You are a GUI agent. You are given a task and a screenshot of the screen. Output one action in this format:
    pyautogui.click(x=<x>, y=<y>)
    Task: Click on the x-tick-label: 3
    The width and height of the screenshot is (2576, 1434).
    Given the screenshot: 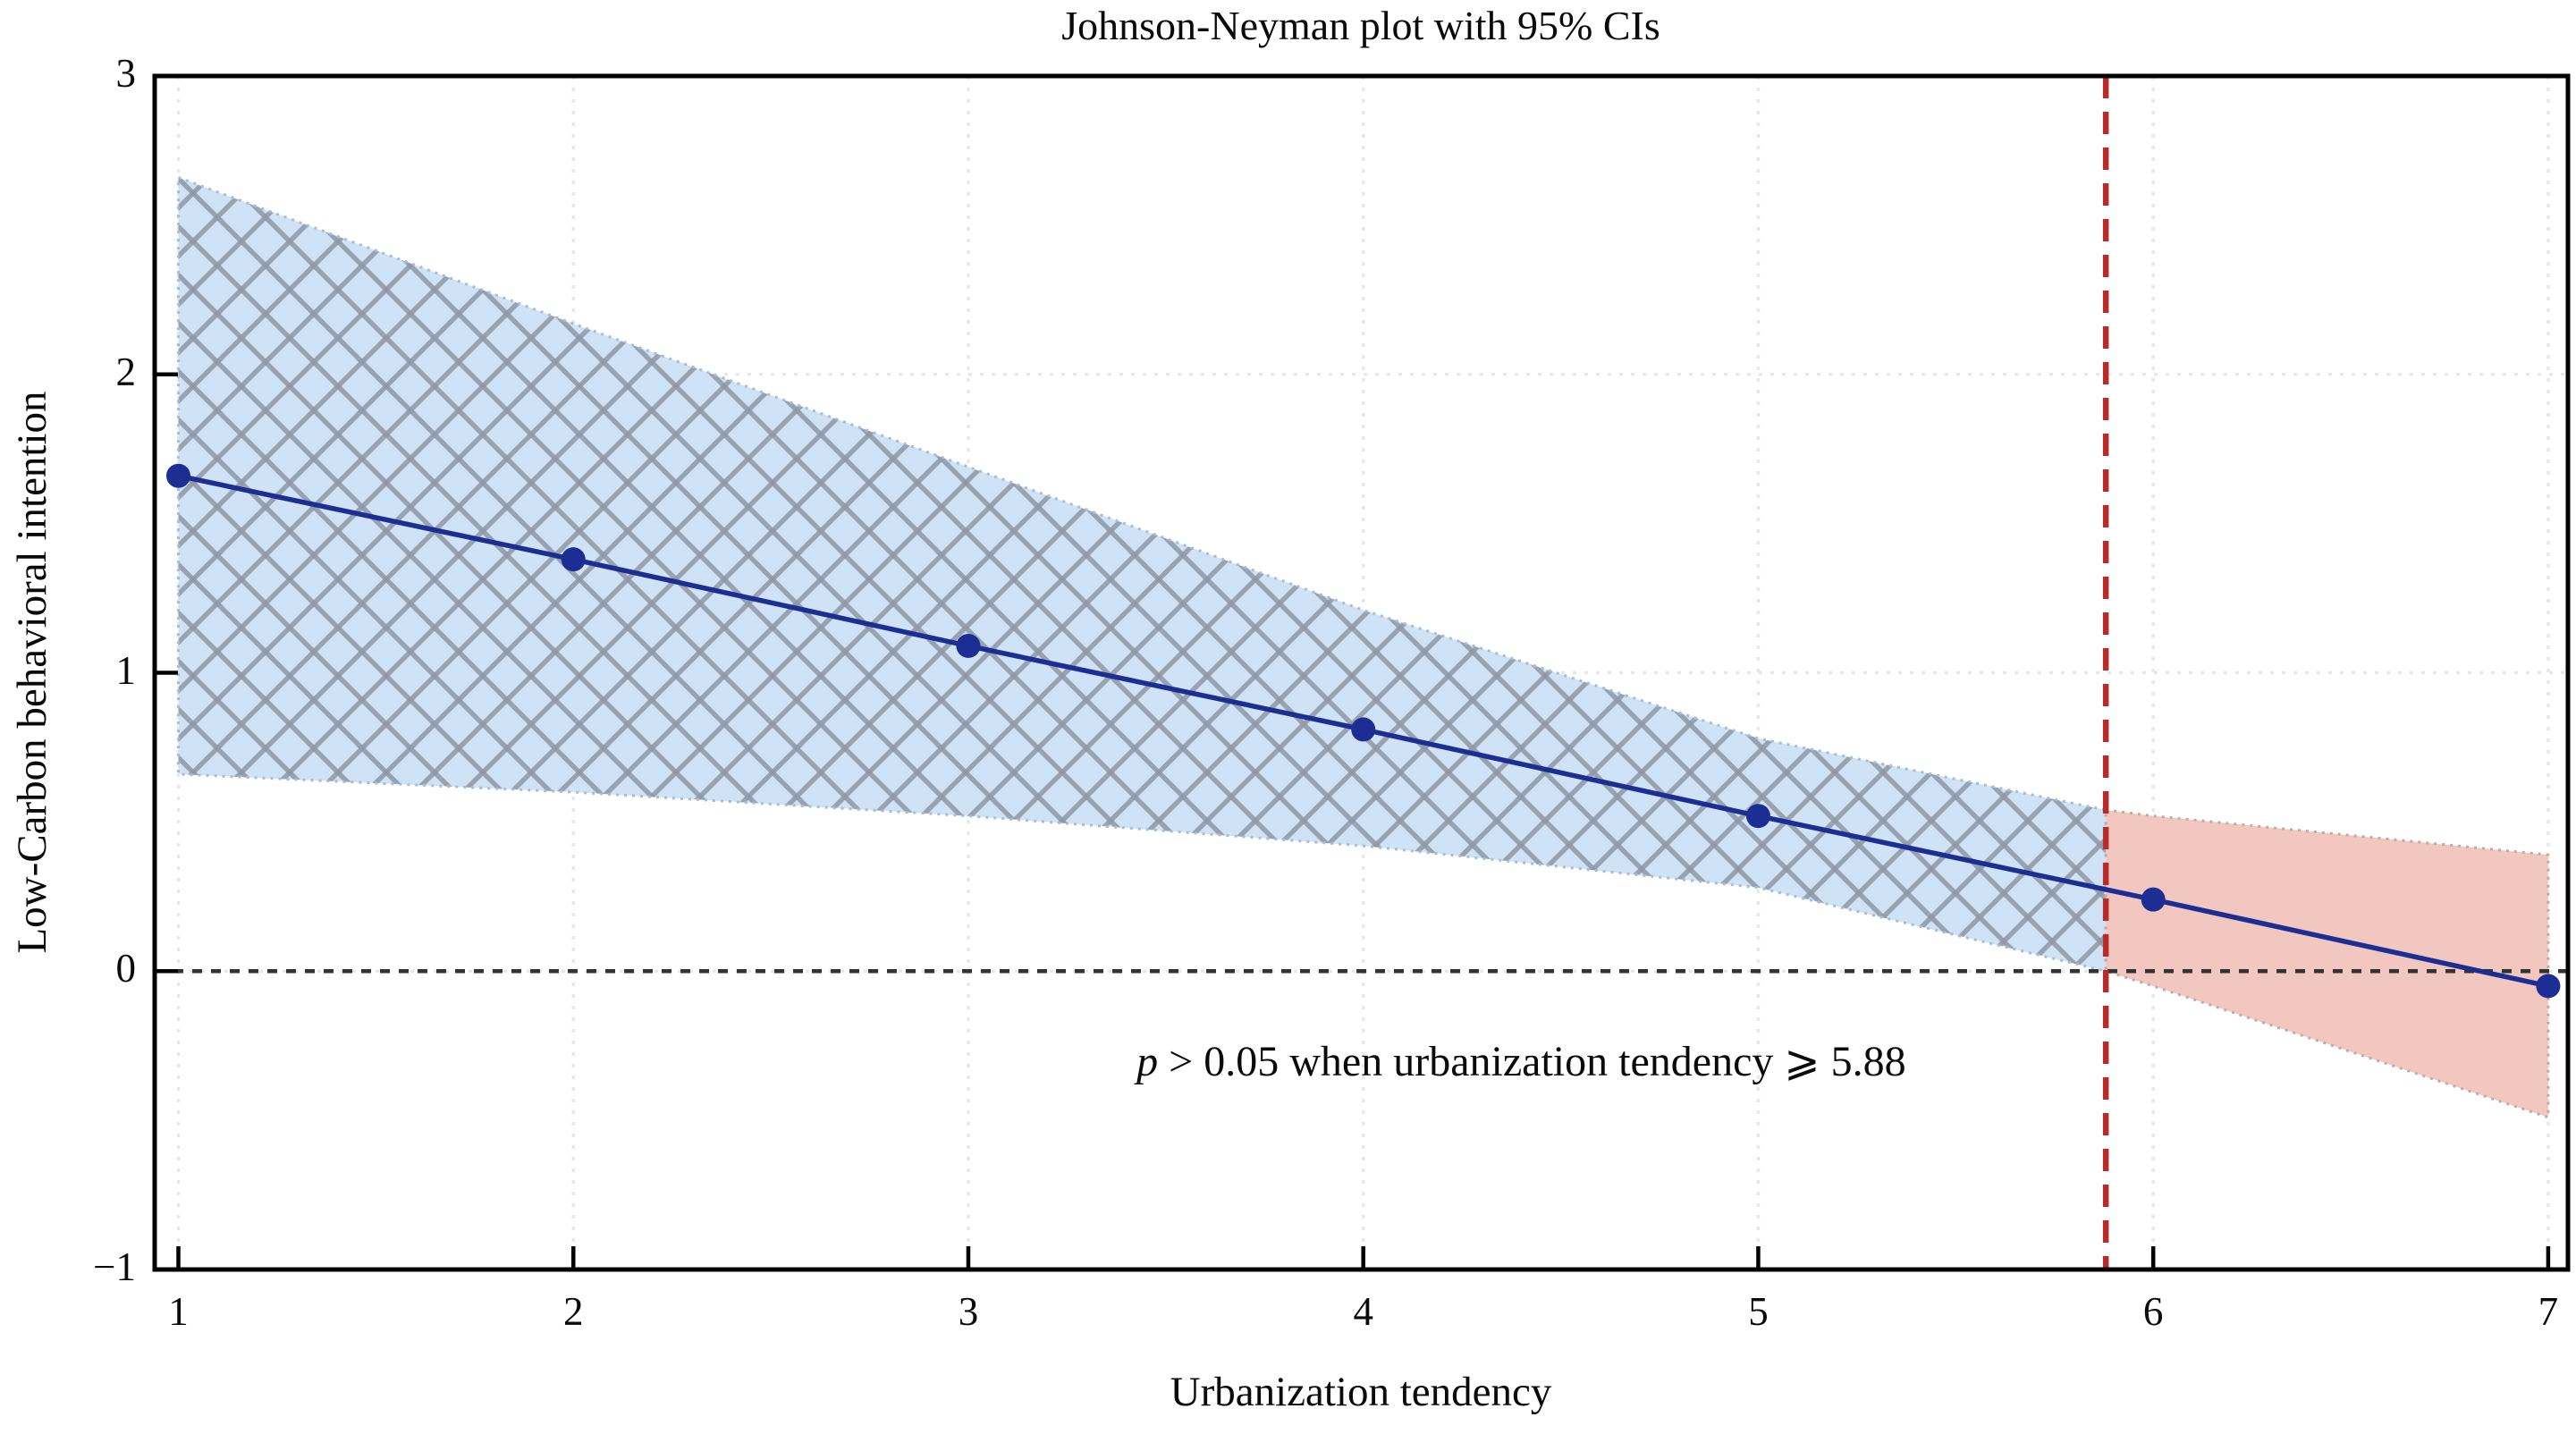 What is the action you would take?
    pyautogui.click(x=968, y=1311)
    